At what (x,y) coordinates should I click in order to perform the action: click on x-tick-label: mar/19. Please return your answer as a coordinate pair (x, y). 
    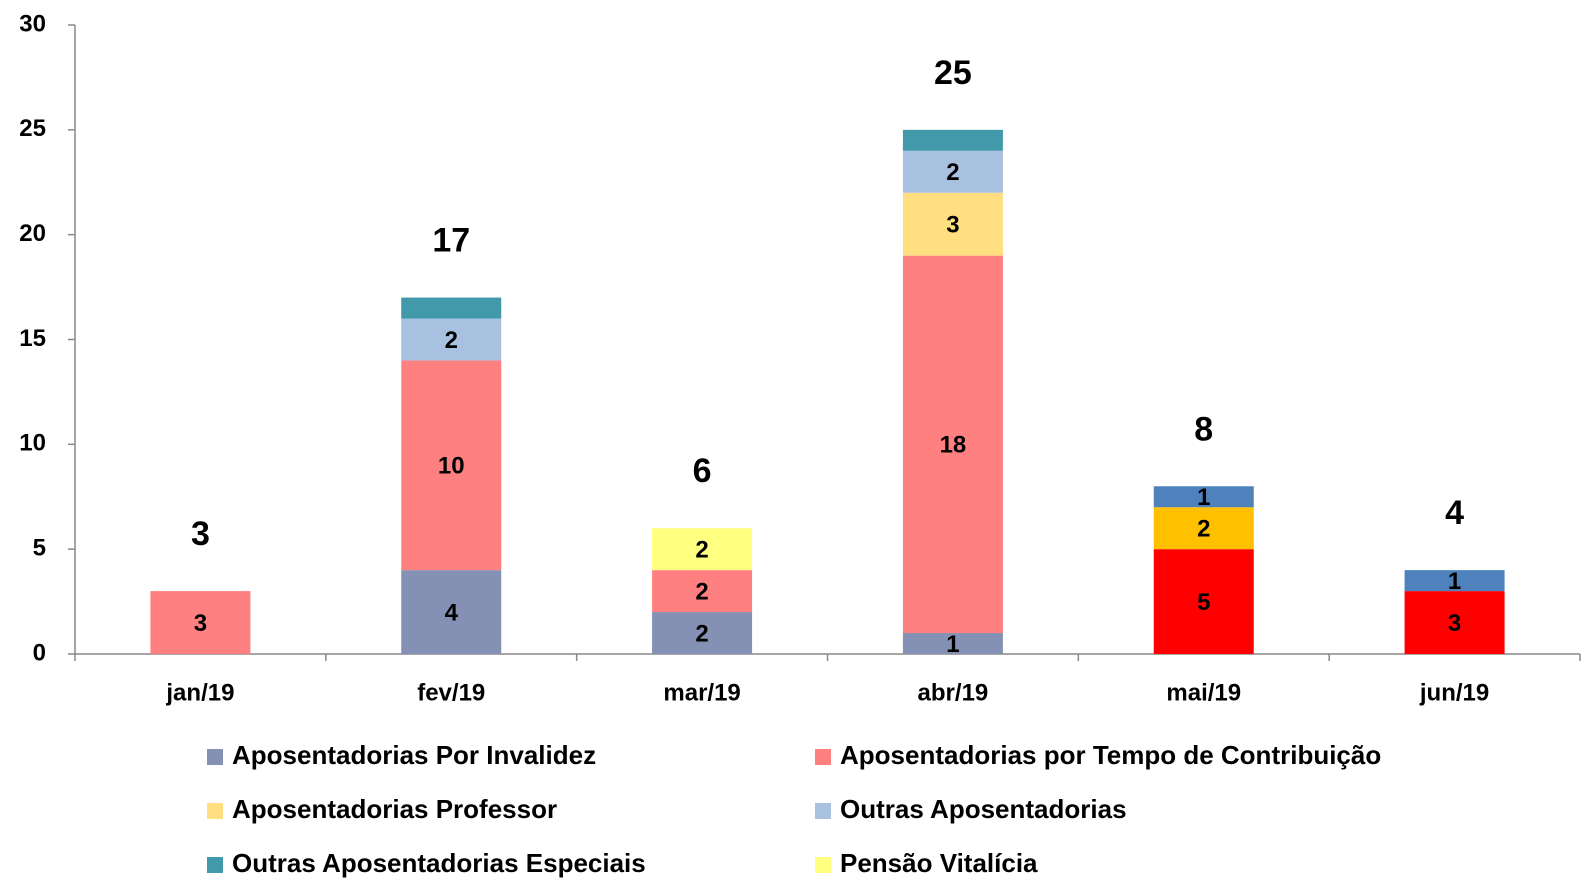
    Looking at the image, I should click on (701, 692).